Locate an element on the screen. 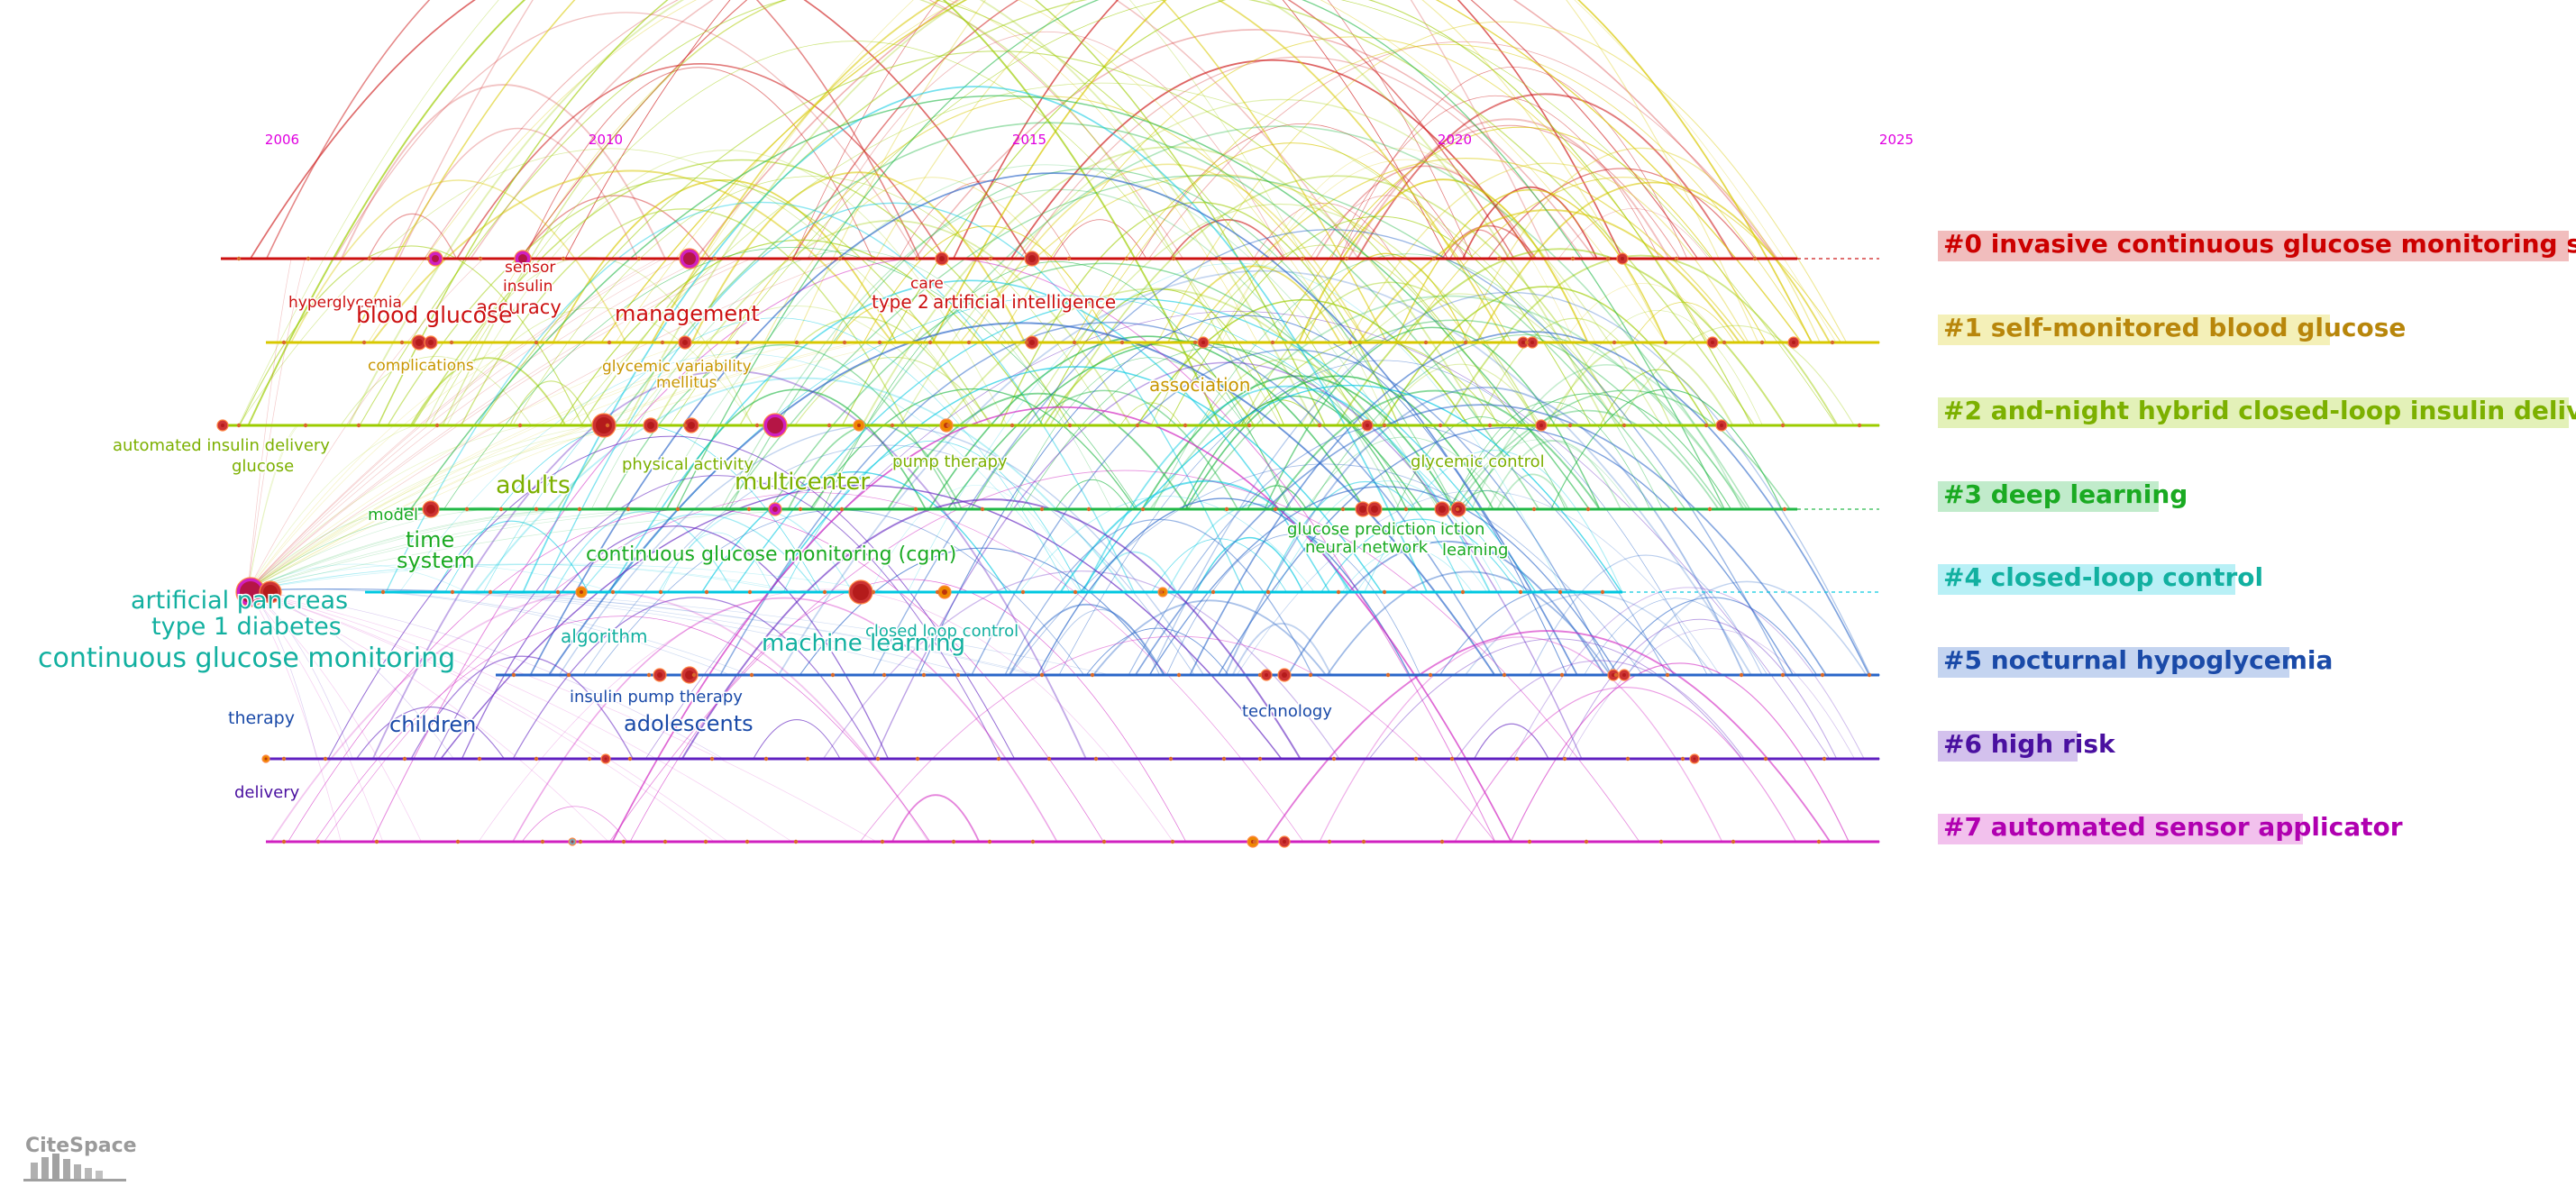  keyword-label: iction is located at coordinates (1462, 529).